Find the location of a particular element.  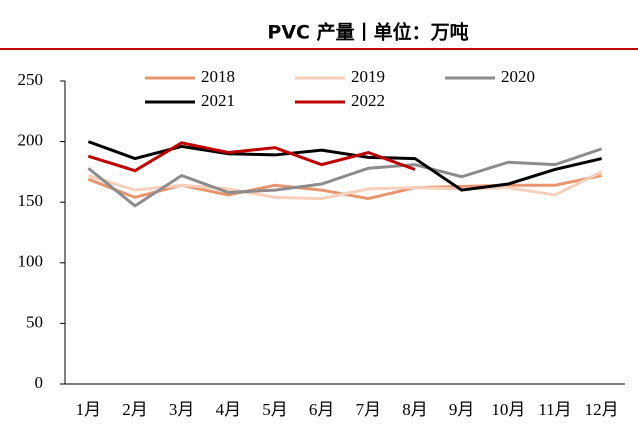

x-tick-label: 7月 is located at coordinates (369, 409).